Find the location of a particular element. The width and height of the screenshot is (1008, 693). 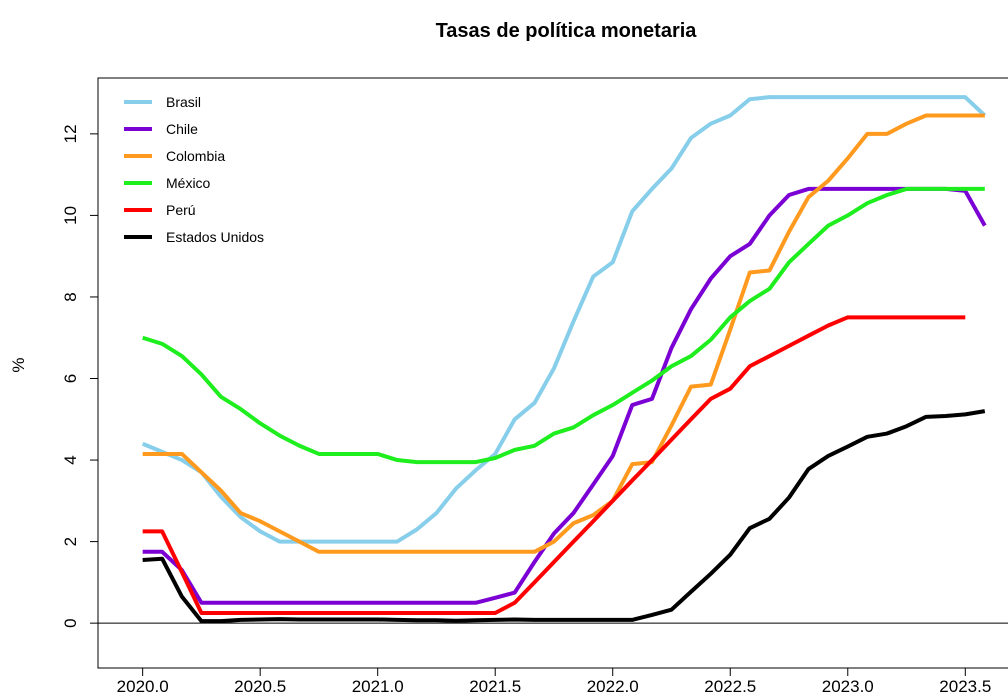

legend-label: Brasil is located at coordinates (183, 102).